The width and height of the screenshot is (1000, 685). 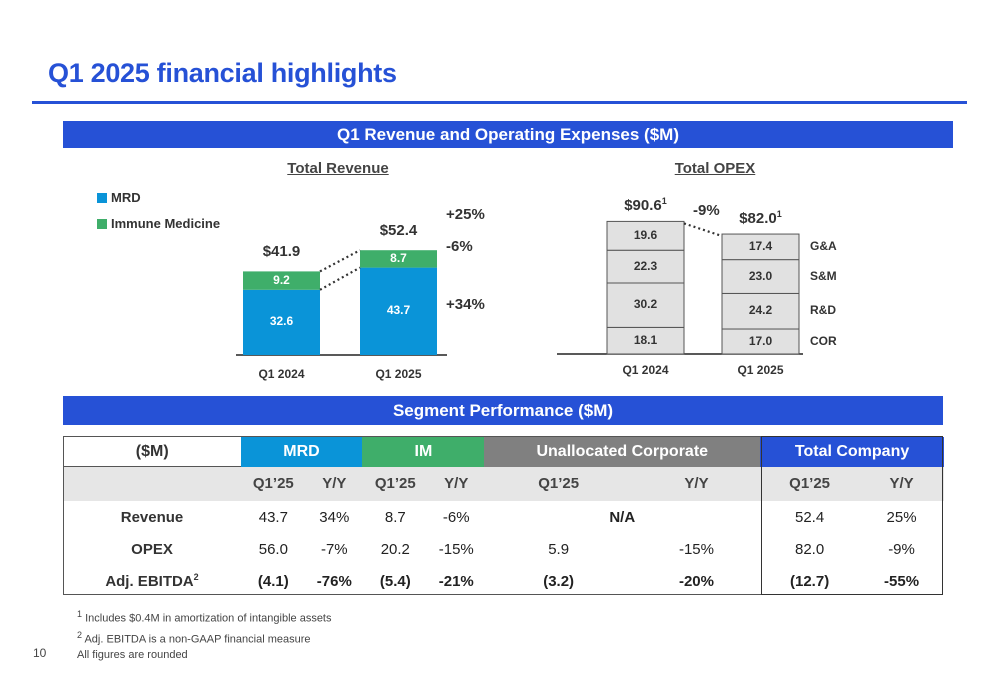 I want to click on table-cell: (12.7), so click(x=810, y=581).